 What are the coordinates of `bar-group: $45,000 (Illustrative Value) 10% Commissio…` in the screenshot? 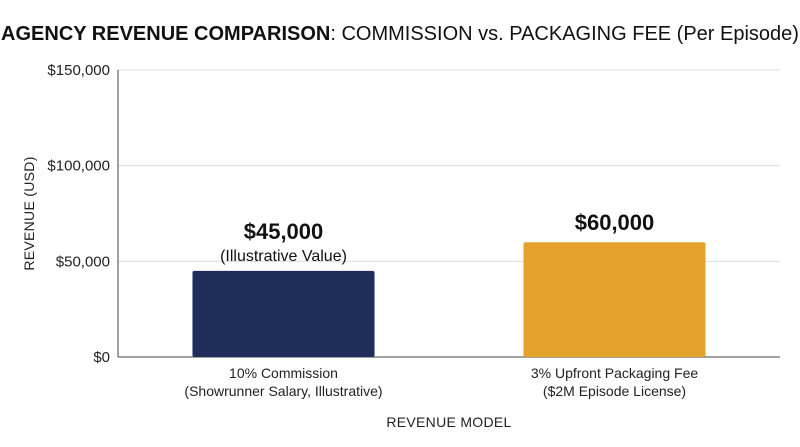 It's located at (283, 309).